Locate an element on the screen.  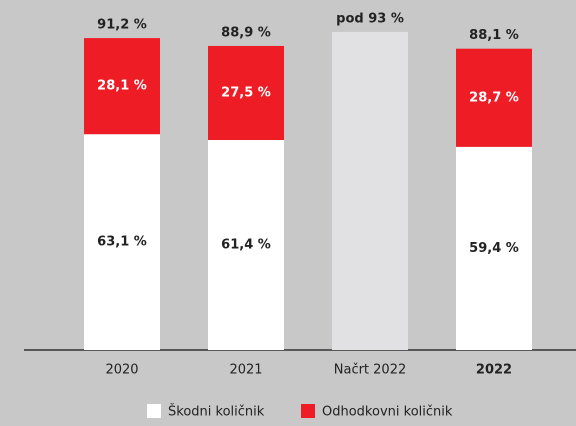
x-tick-label: 2022 is located at coordinates (494, 370).